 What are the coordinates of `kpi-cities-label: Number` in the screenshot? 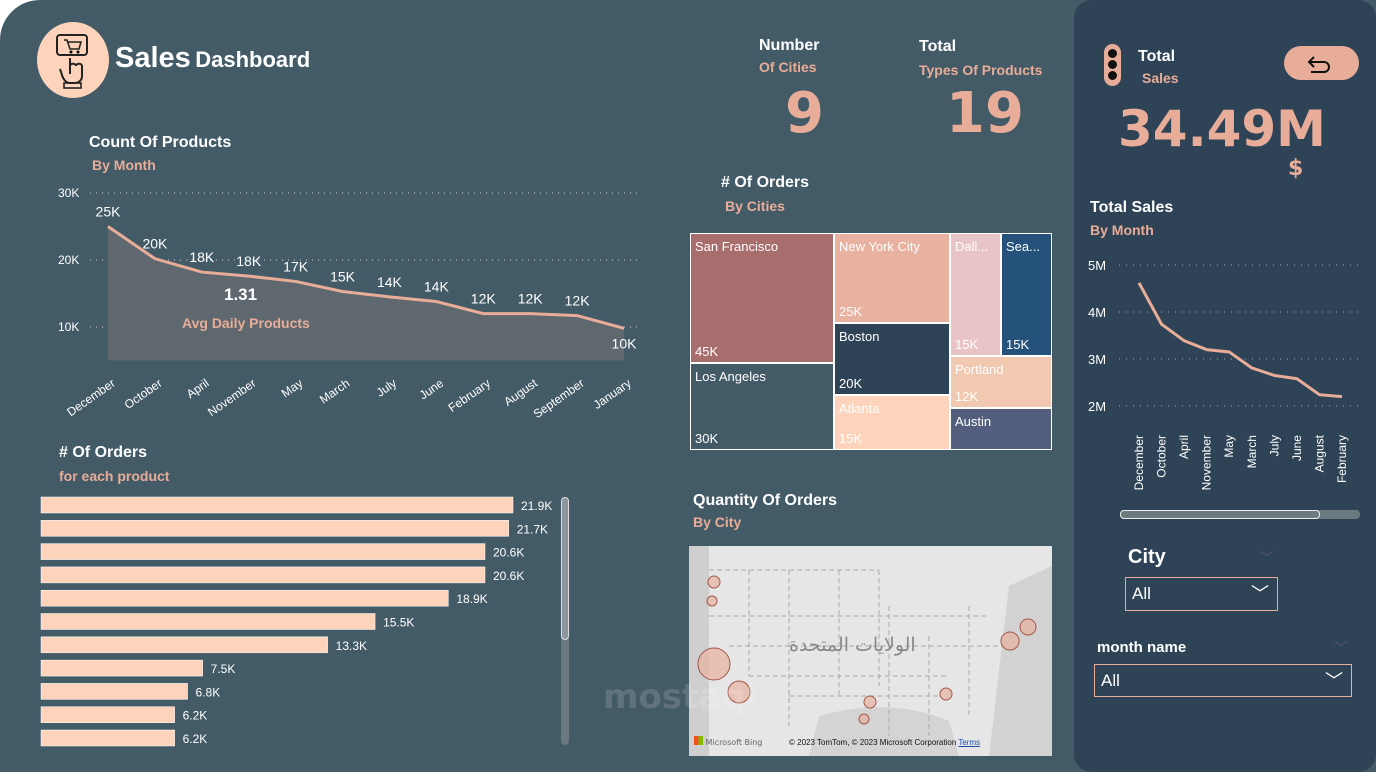 It's located at (789, 45).